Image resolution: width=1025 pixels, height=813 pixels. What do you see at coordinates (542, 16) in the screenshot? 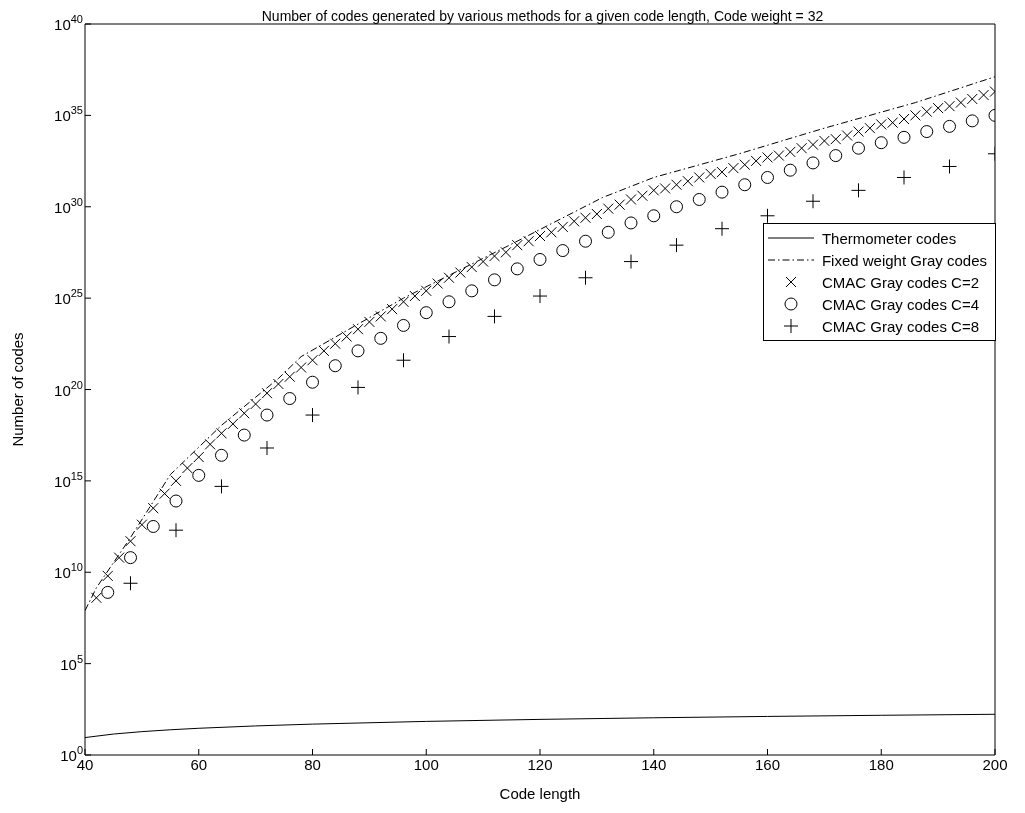
I see `chart-title: Number of codes generated by various methods for a given code length, Code weight = 32` at bounding box center [542, 16].